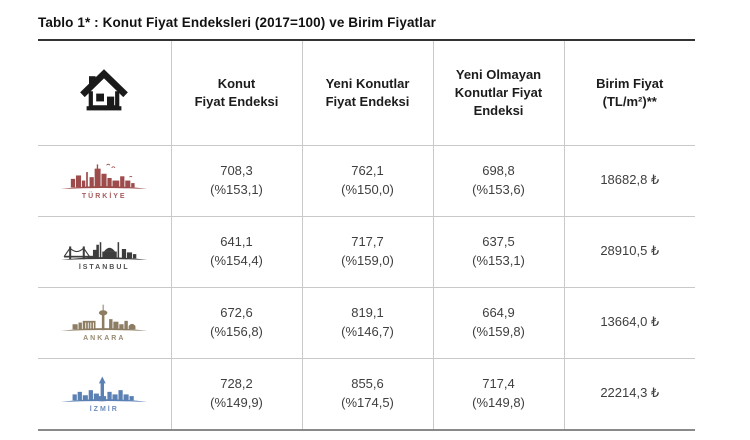 Image resolution: width=750 pixels, height=440 pixels. I want to click on col-header-birim-fiyat: Birim Fiyat (TL/m²)**, so click(629, 93).